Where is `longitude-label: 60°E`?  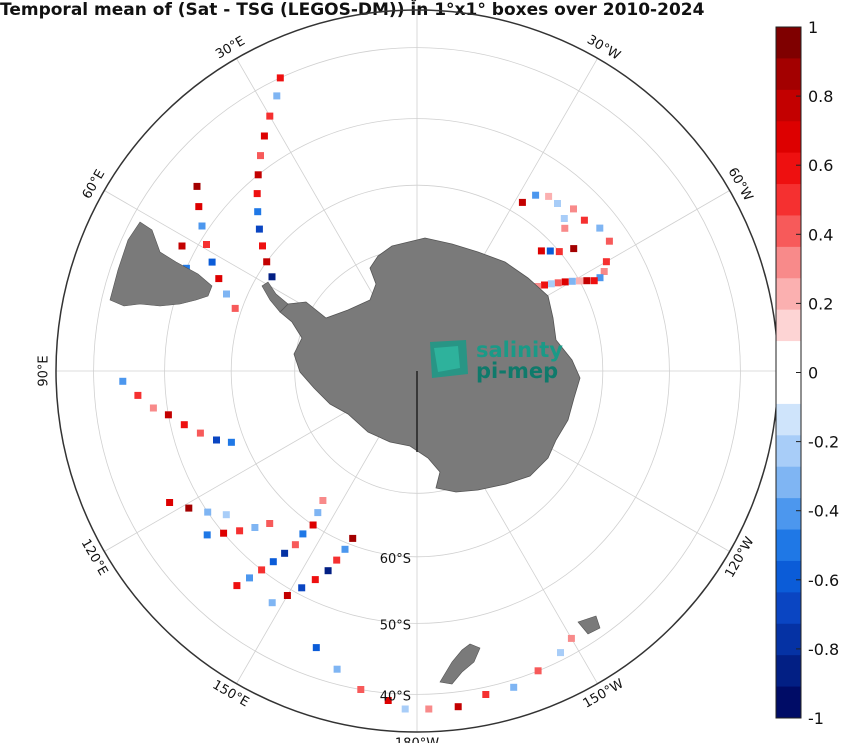
longitude-label: 60°E is located at coordinates (94, 184).